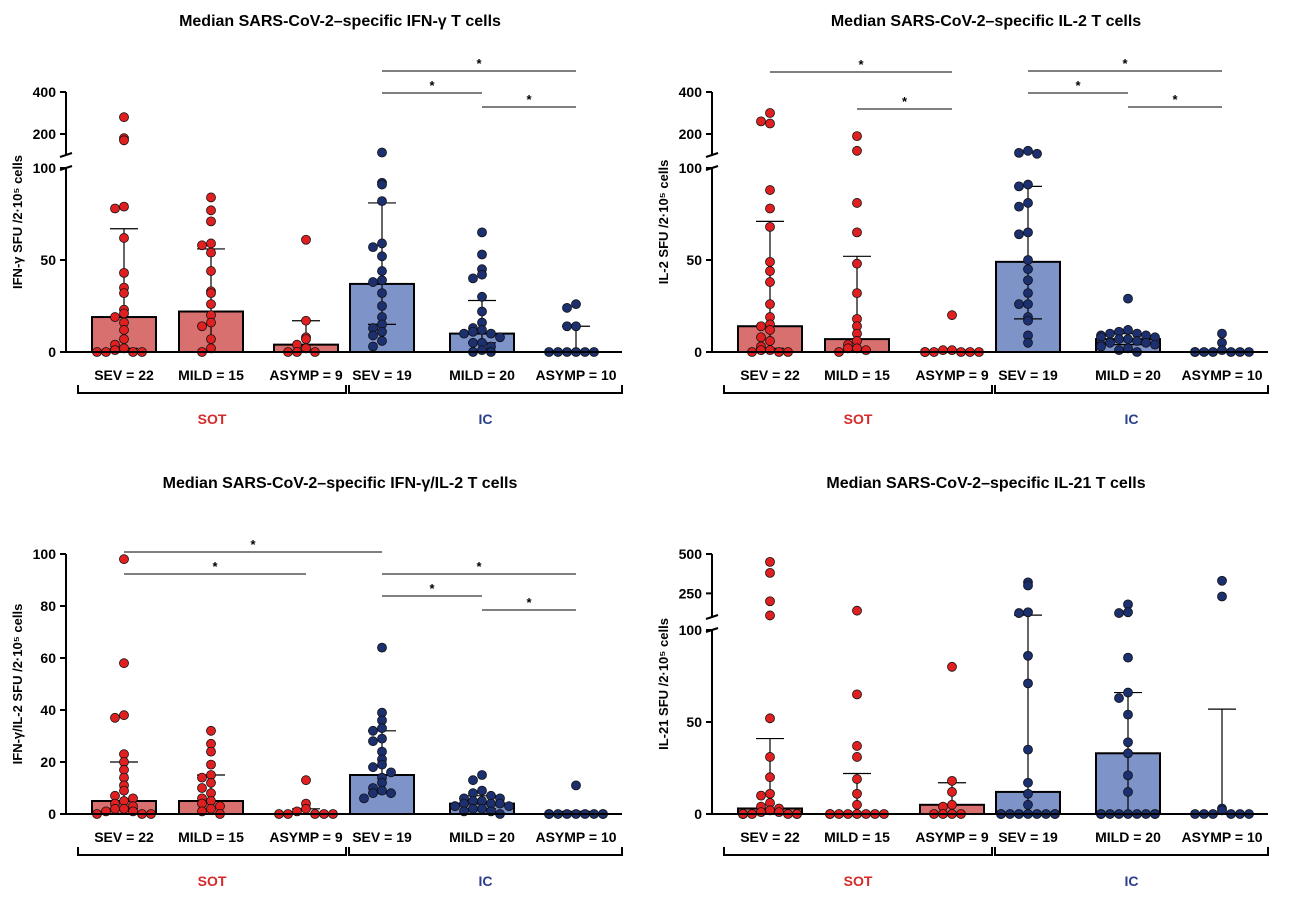 This screenshot has height=923, width=1291. Describe the element at coordinates (1131, 851) in the screenshot. I see `group-bracket` at that location.